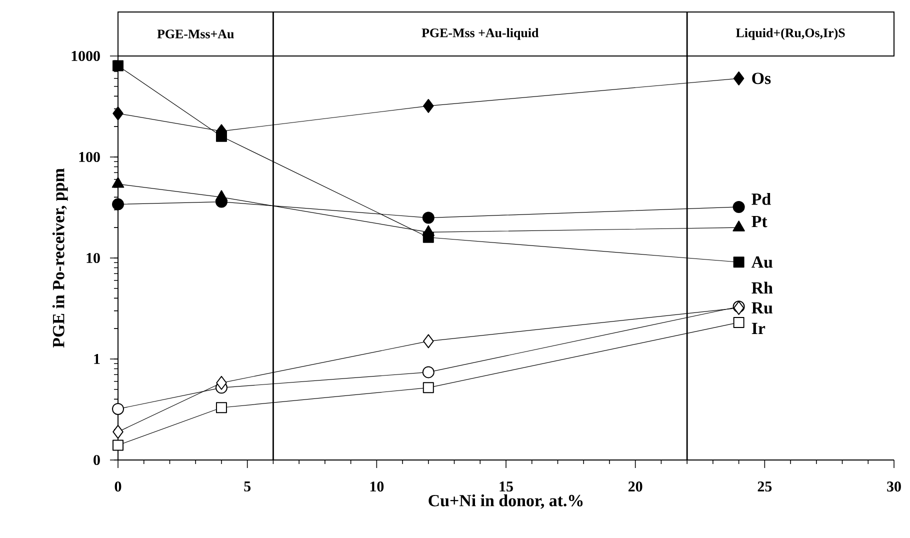 This screenshot has width=910, height=538. What do you see at coordinates (760, 222) in the screenshot?
I see `series-label: Pt` at bounding box center [760, 222].